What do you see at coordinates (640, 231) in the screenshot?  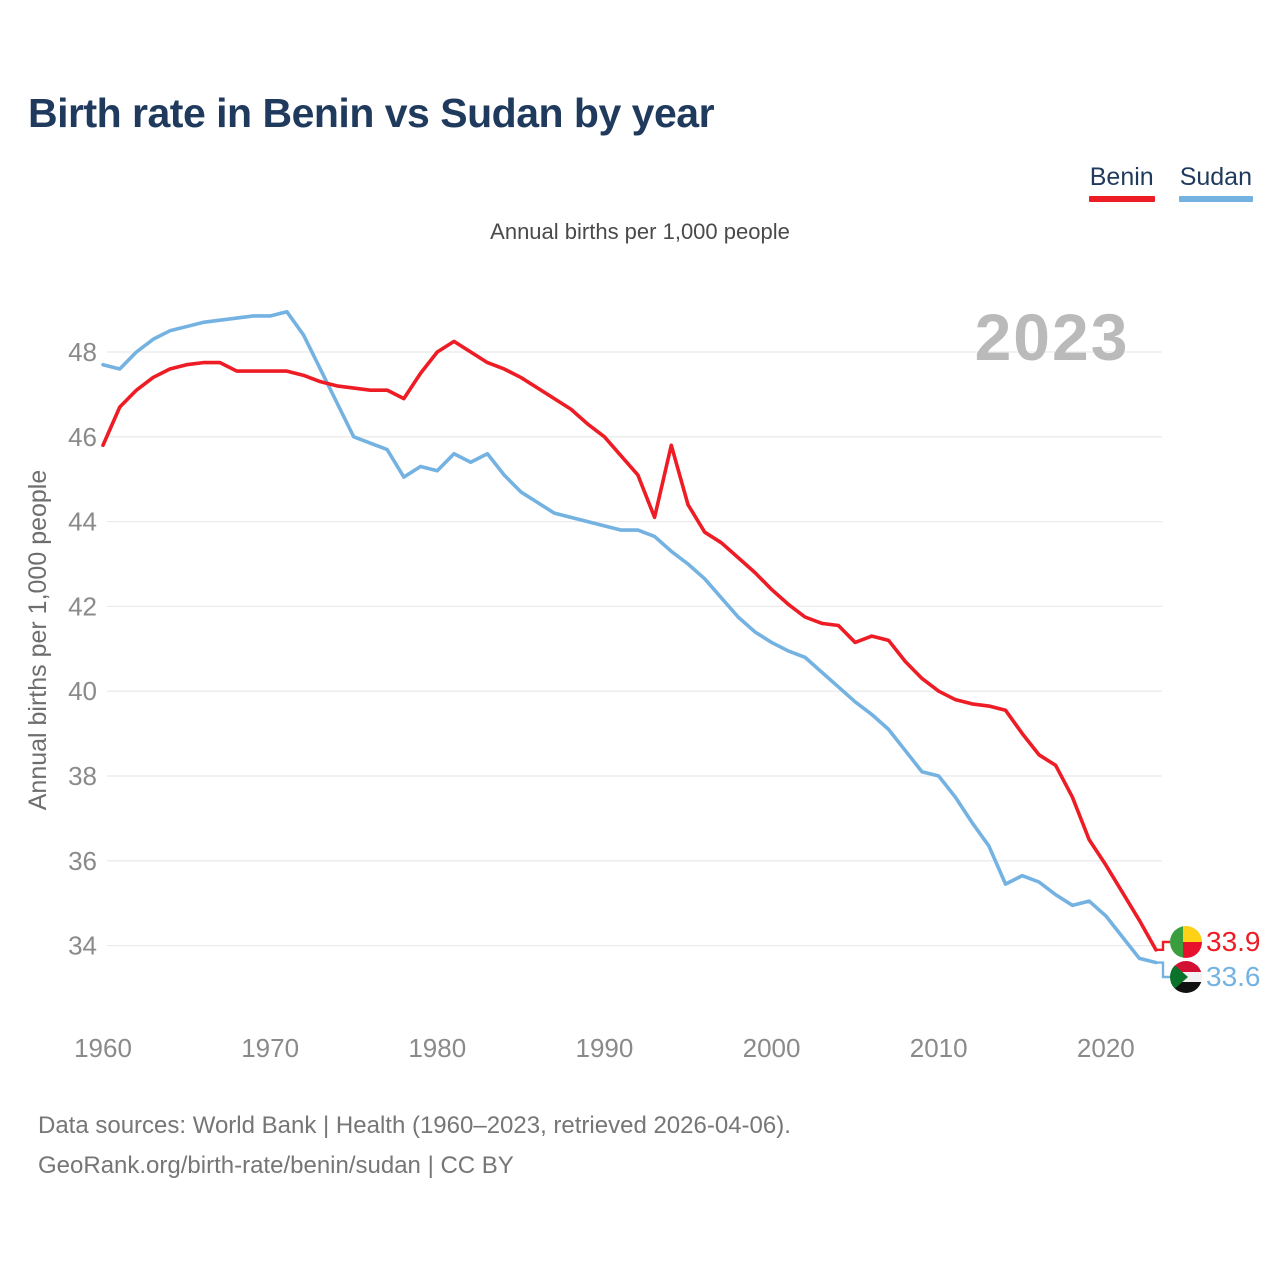 I see `chart-subtitle: Annual births per 1,000 people` at bounding box center [640, 231].